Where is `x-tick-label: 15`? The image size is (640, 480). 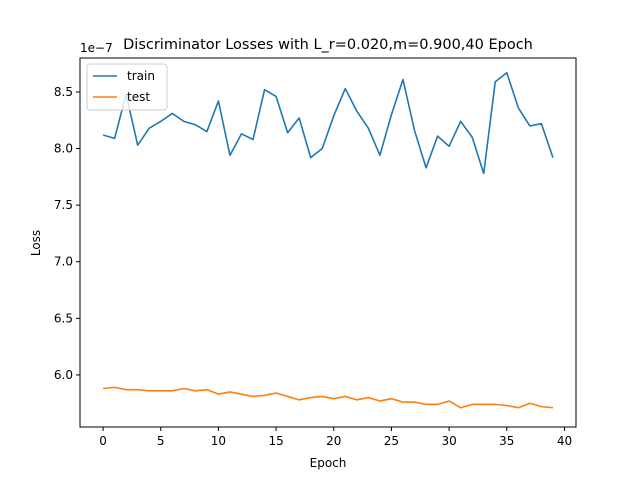 x-tick-label: 15 is located at coordinates (275, 441).